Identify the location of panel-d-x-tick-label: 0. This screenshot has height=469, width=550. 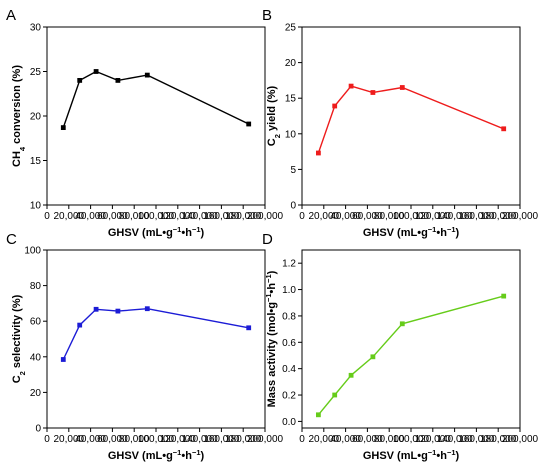
(302, 439).